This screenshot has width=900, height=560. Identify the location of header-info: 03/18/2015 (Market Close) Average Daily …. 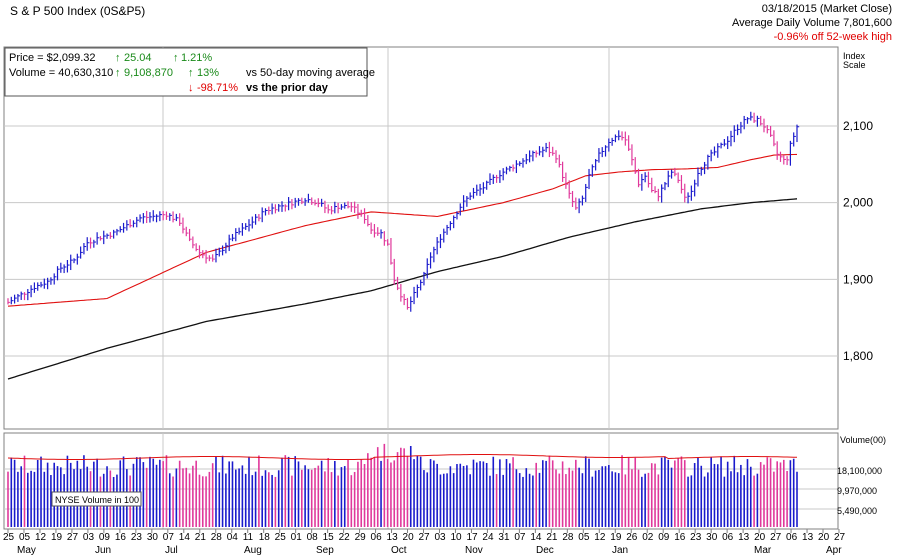
(812, 23).